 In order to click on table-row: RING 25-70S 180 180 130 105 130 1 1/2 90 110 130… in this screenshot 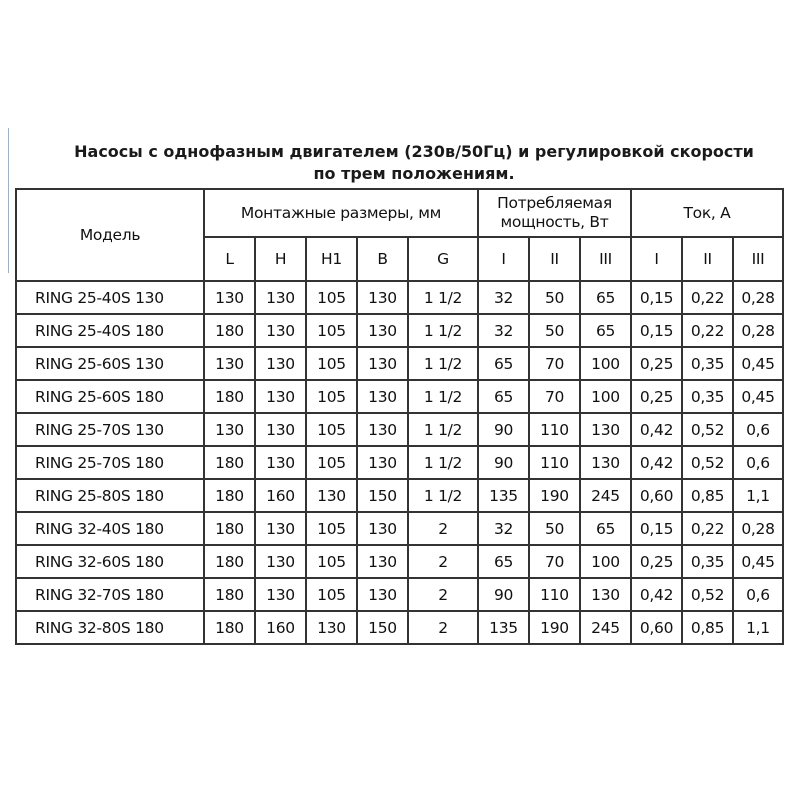, I will do `click(399, 462)`.